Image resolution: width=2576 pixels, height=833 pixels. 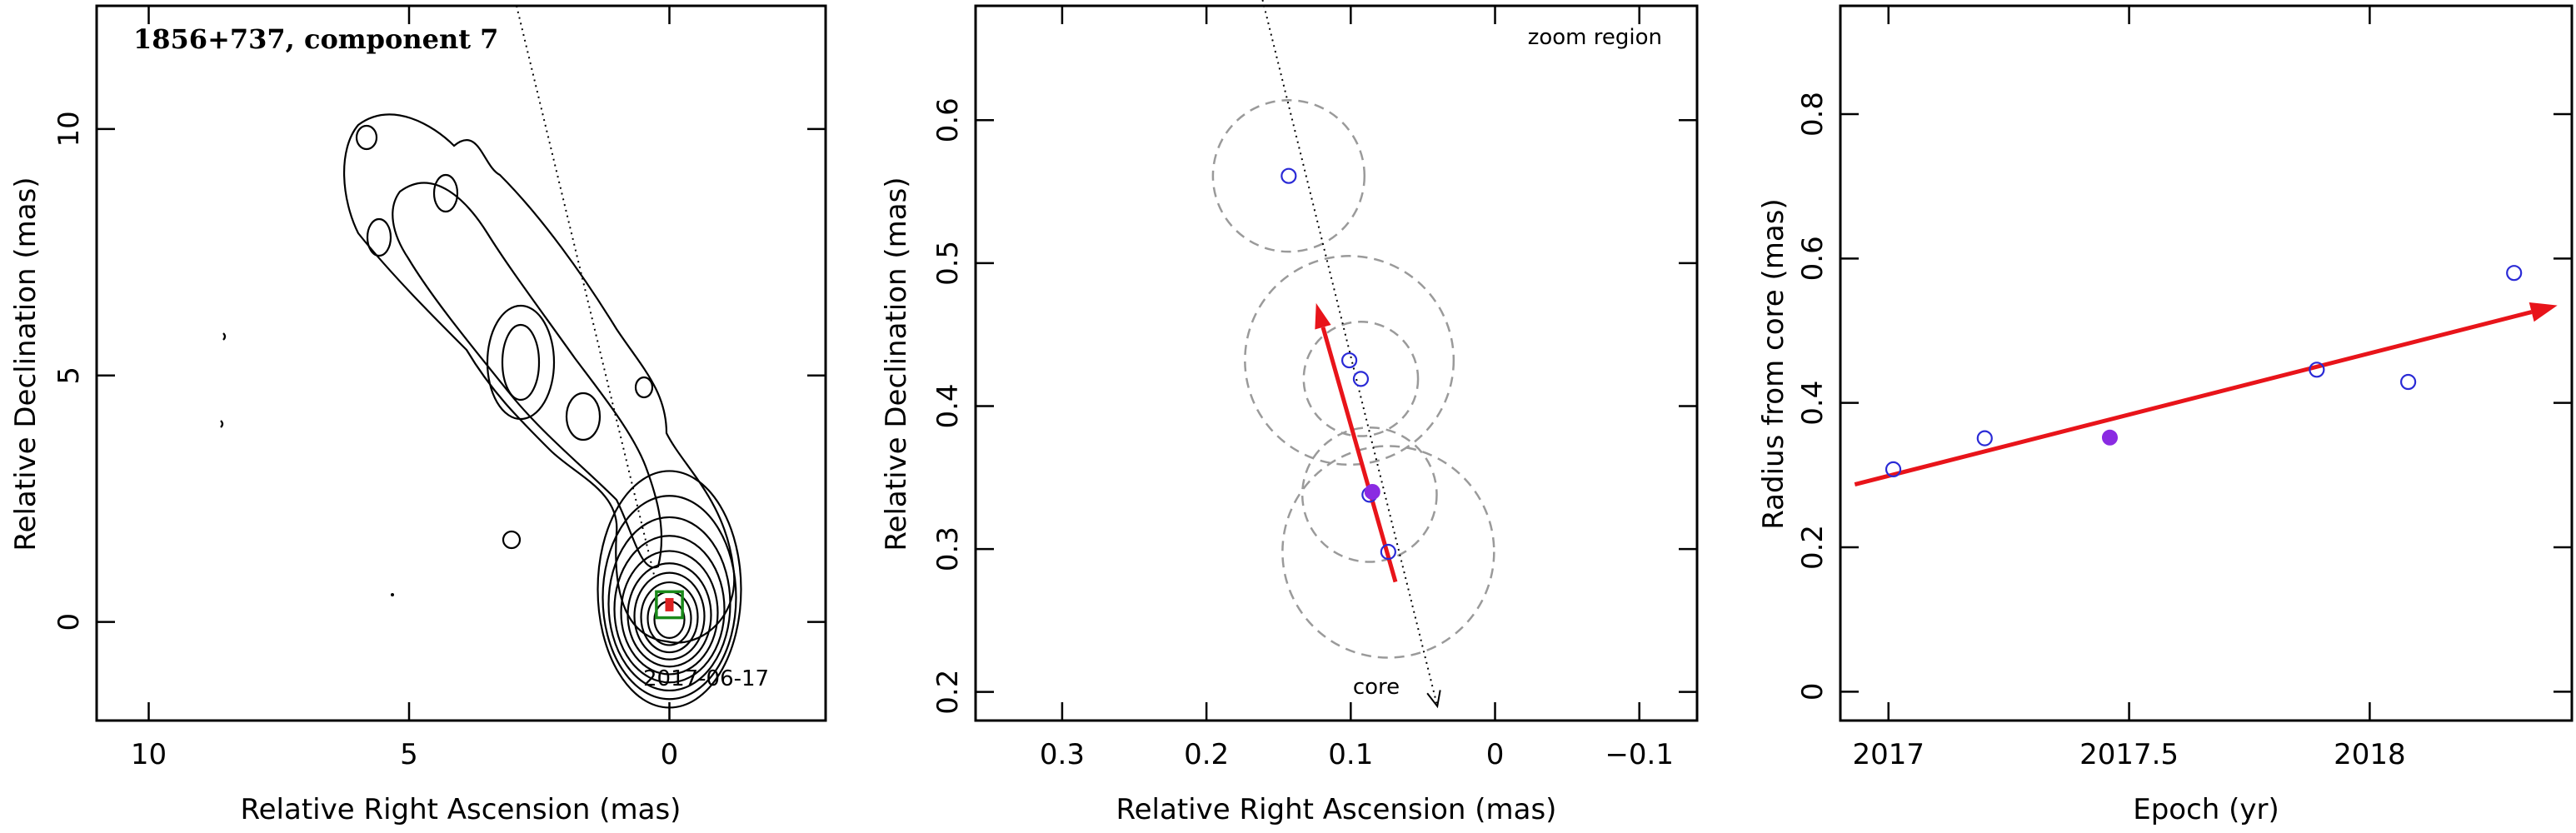 I want to click on panel2-y-axis-label: Relative Declination (mas), so click(x=896, y=364).